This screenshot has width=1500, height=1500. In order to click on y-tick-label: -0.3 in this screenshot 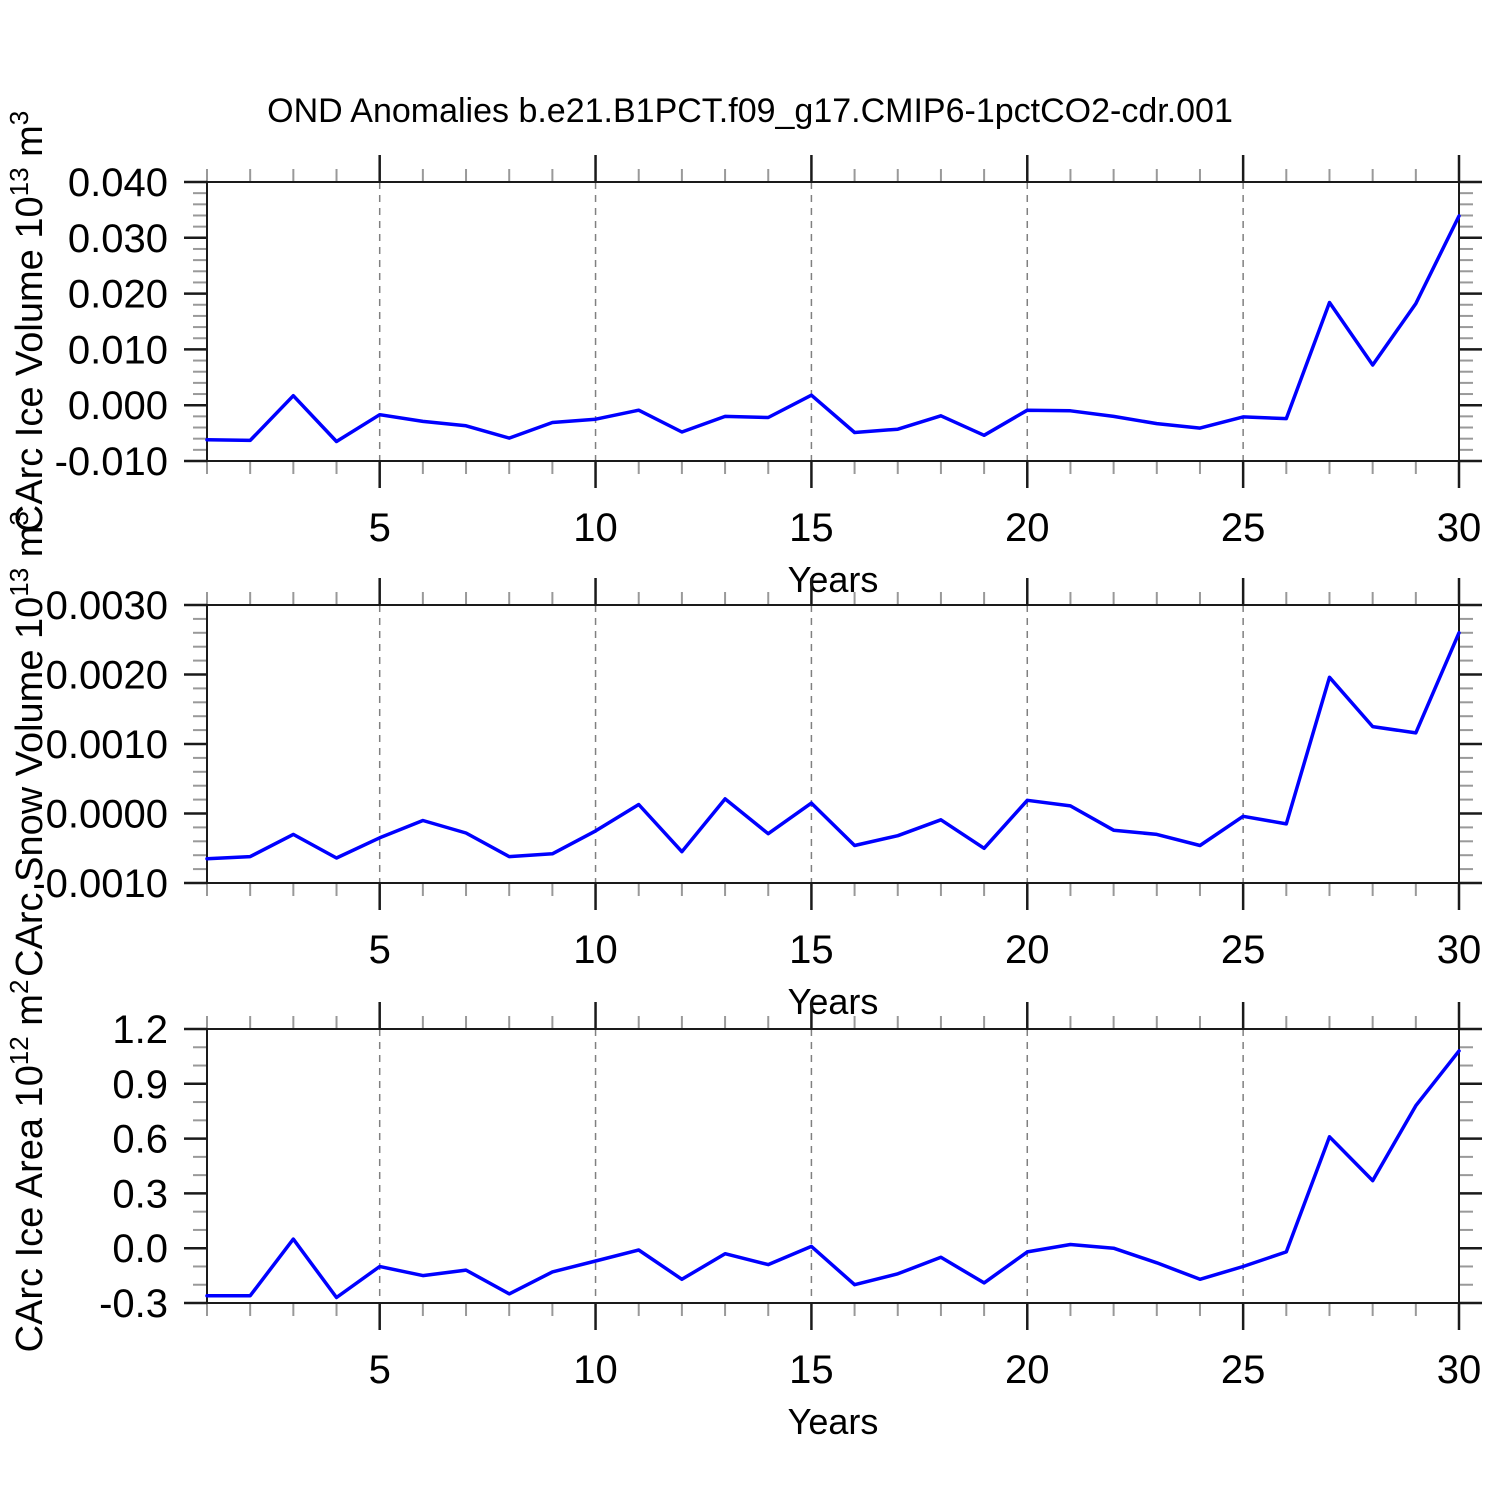, I will do `click(133, 1304)`.